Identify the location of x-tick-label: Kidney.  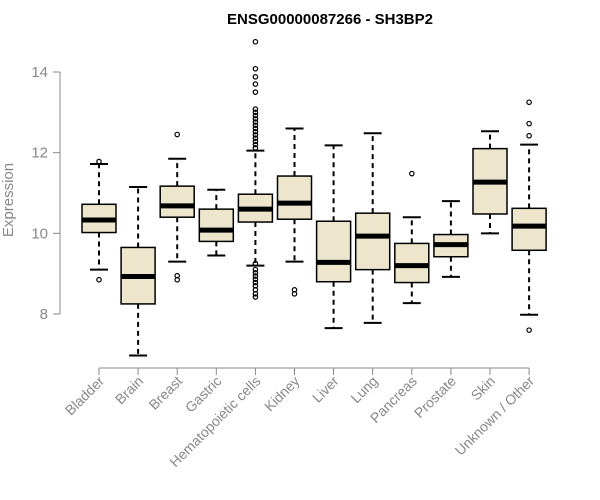
(282, 394).